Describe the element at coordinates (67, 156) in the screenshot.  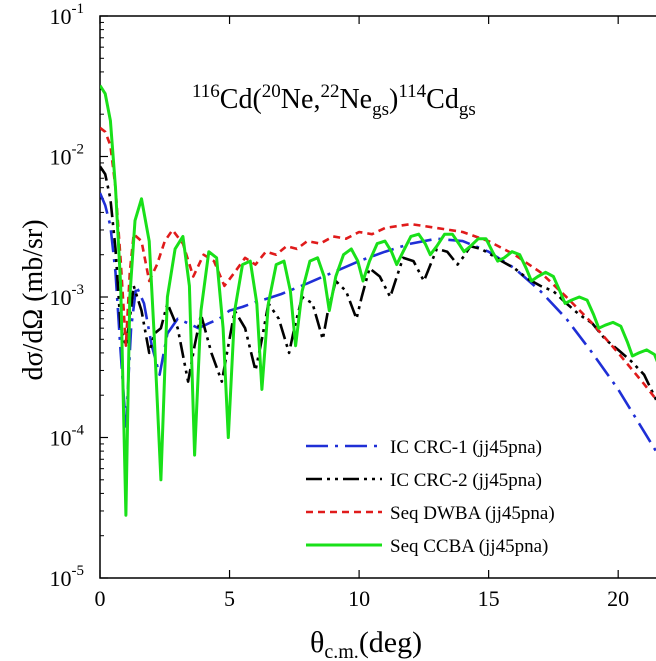
I see `y-tick-label: 10⁻²` at that location.